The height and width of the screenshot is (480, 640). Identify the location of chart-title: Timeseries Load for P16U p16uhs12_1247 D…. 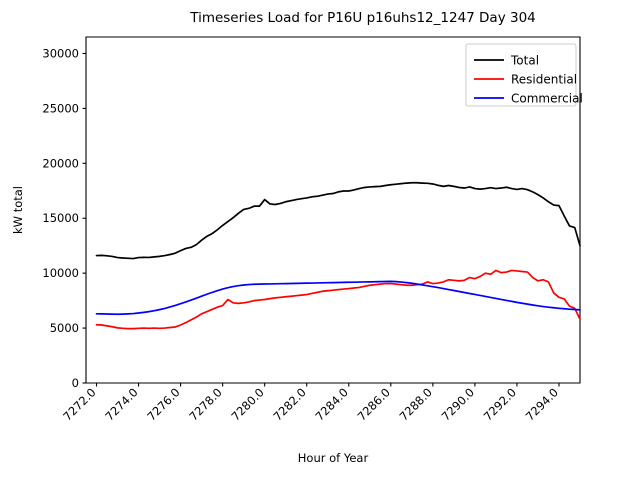
(362, 18).